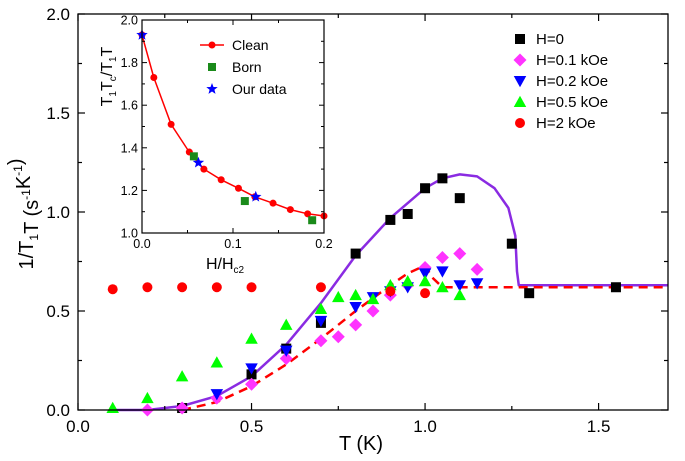  I want to click on inset-x-label-part: H/H, so click(220, 264).